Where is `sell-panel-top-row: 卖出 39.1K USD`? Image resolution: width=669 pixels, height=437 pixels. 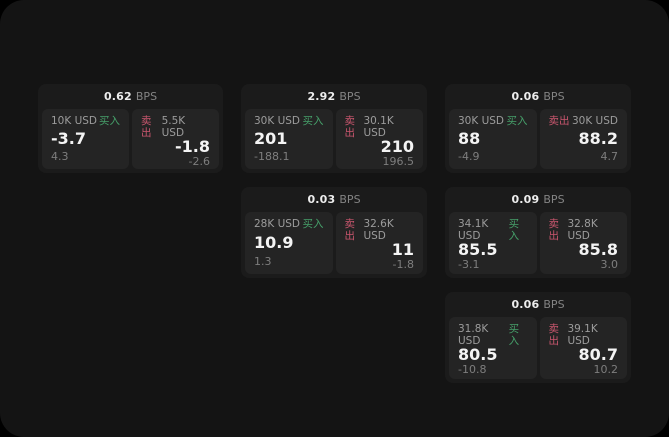 sell-panel-top-row: 卖出 39.1K USD is located at coordinates (583, 335).